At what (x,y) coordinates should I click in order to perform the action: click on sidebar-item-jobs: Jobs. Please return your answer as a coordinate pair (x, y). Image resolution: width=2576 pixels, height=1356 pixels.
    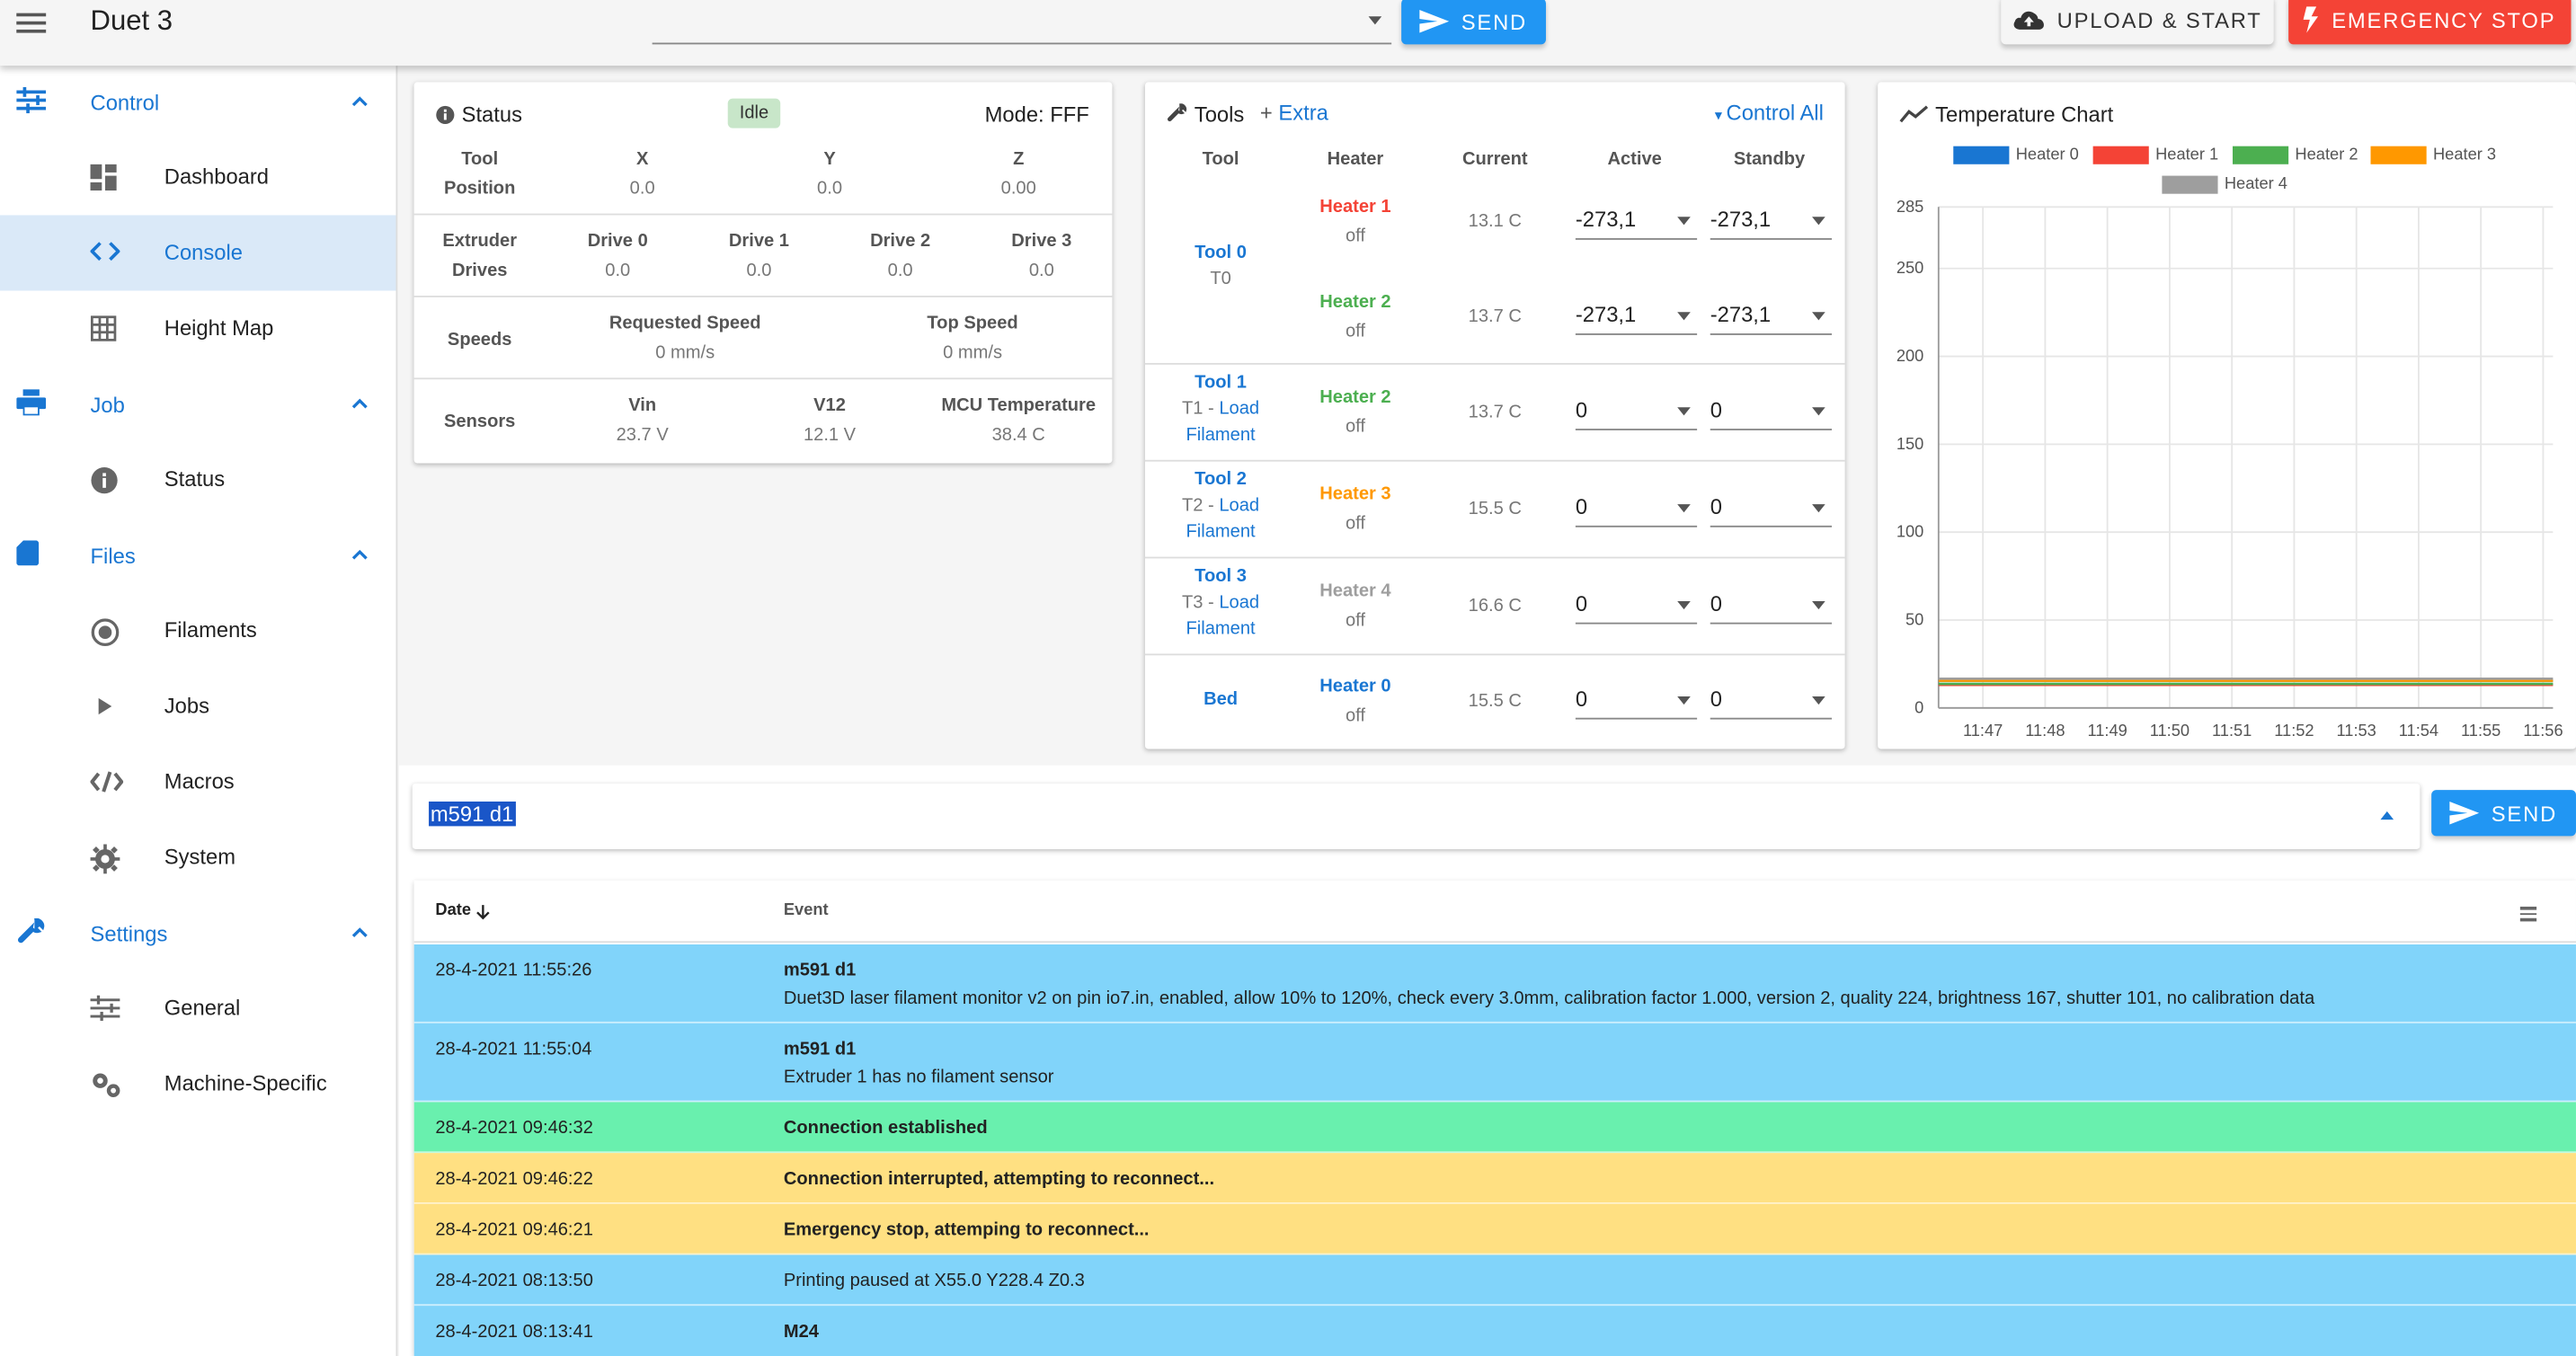
    Looking at the image, I should click on (197, 706).